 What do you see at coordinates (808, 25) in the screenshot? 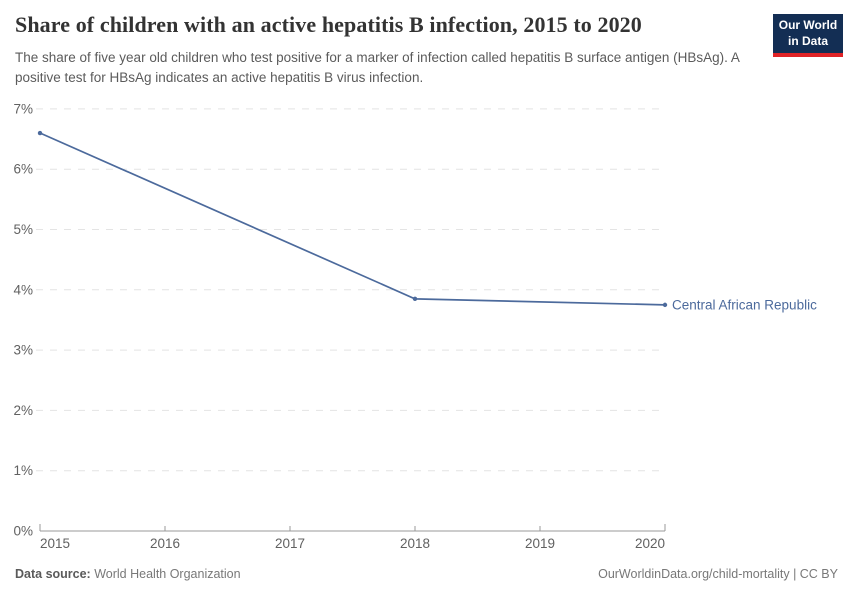
I see `owid-logo-line1: Our World` at bounding box center [808, 25].